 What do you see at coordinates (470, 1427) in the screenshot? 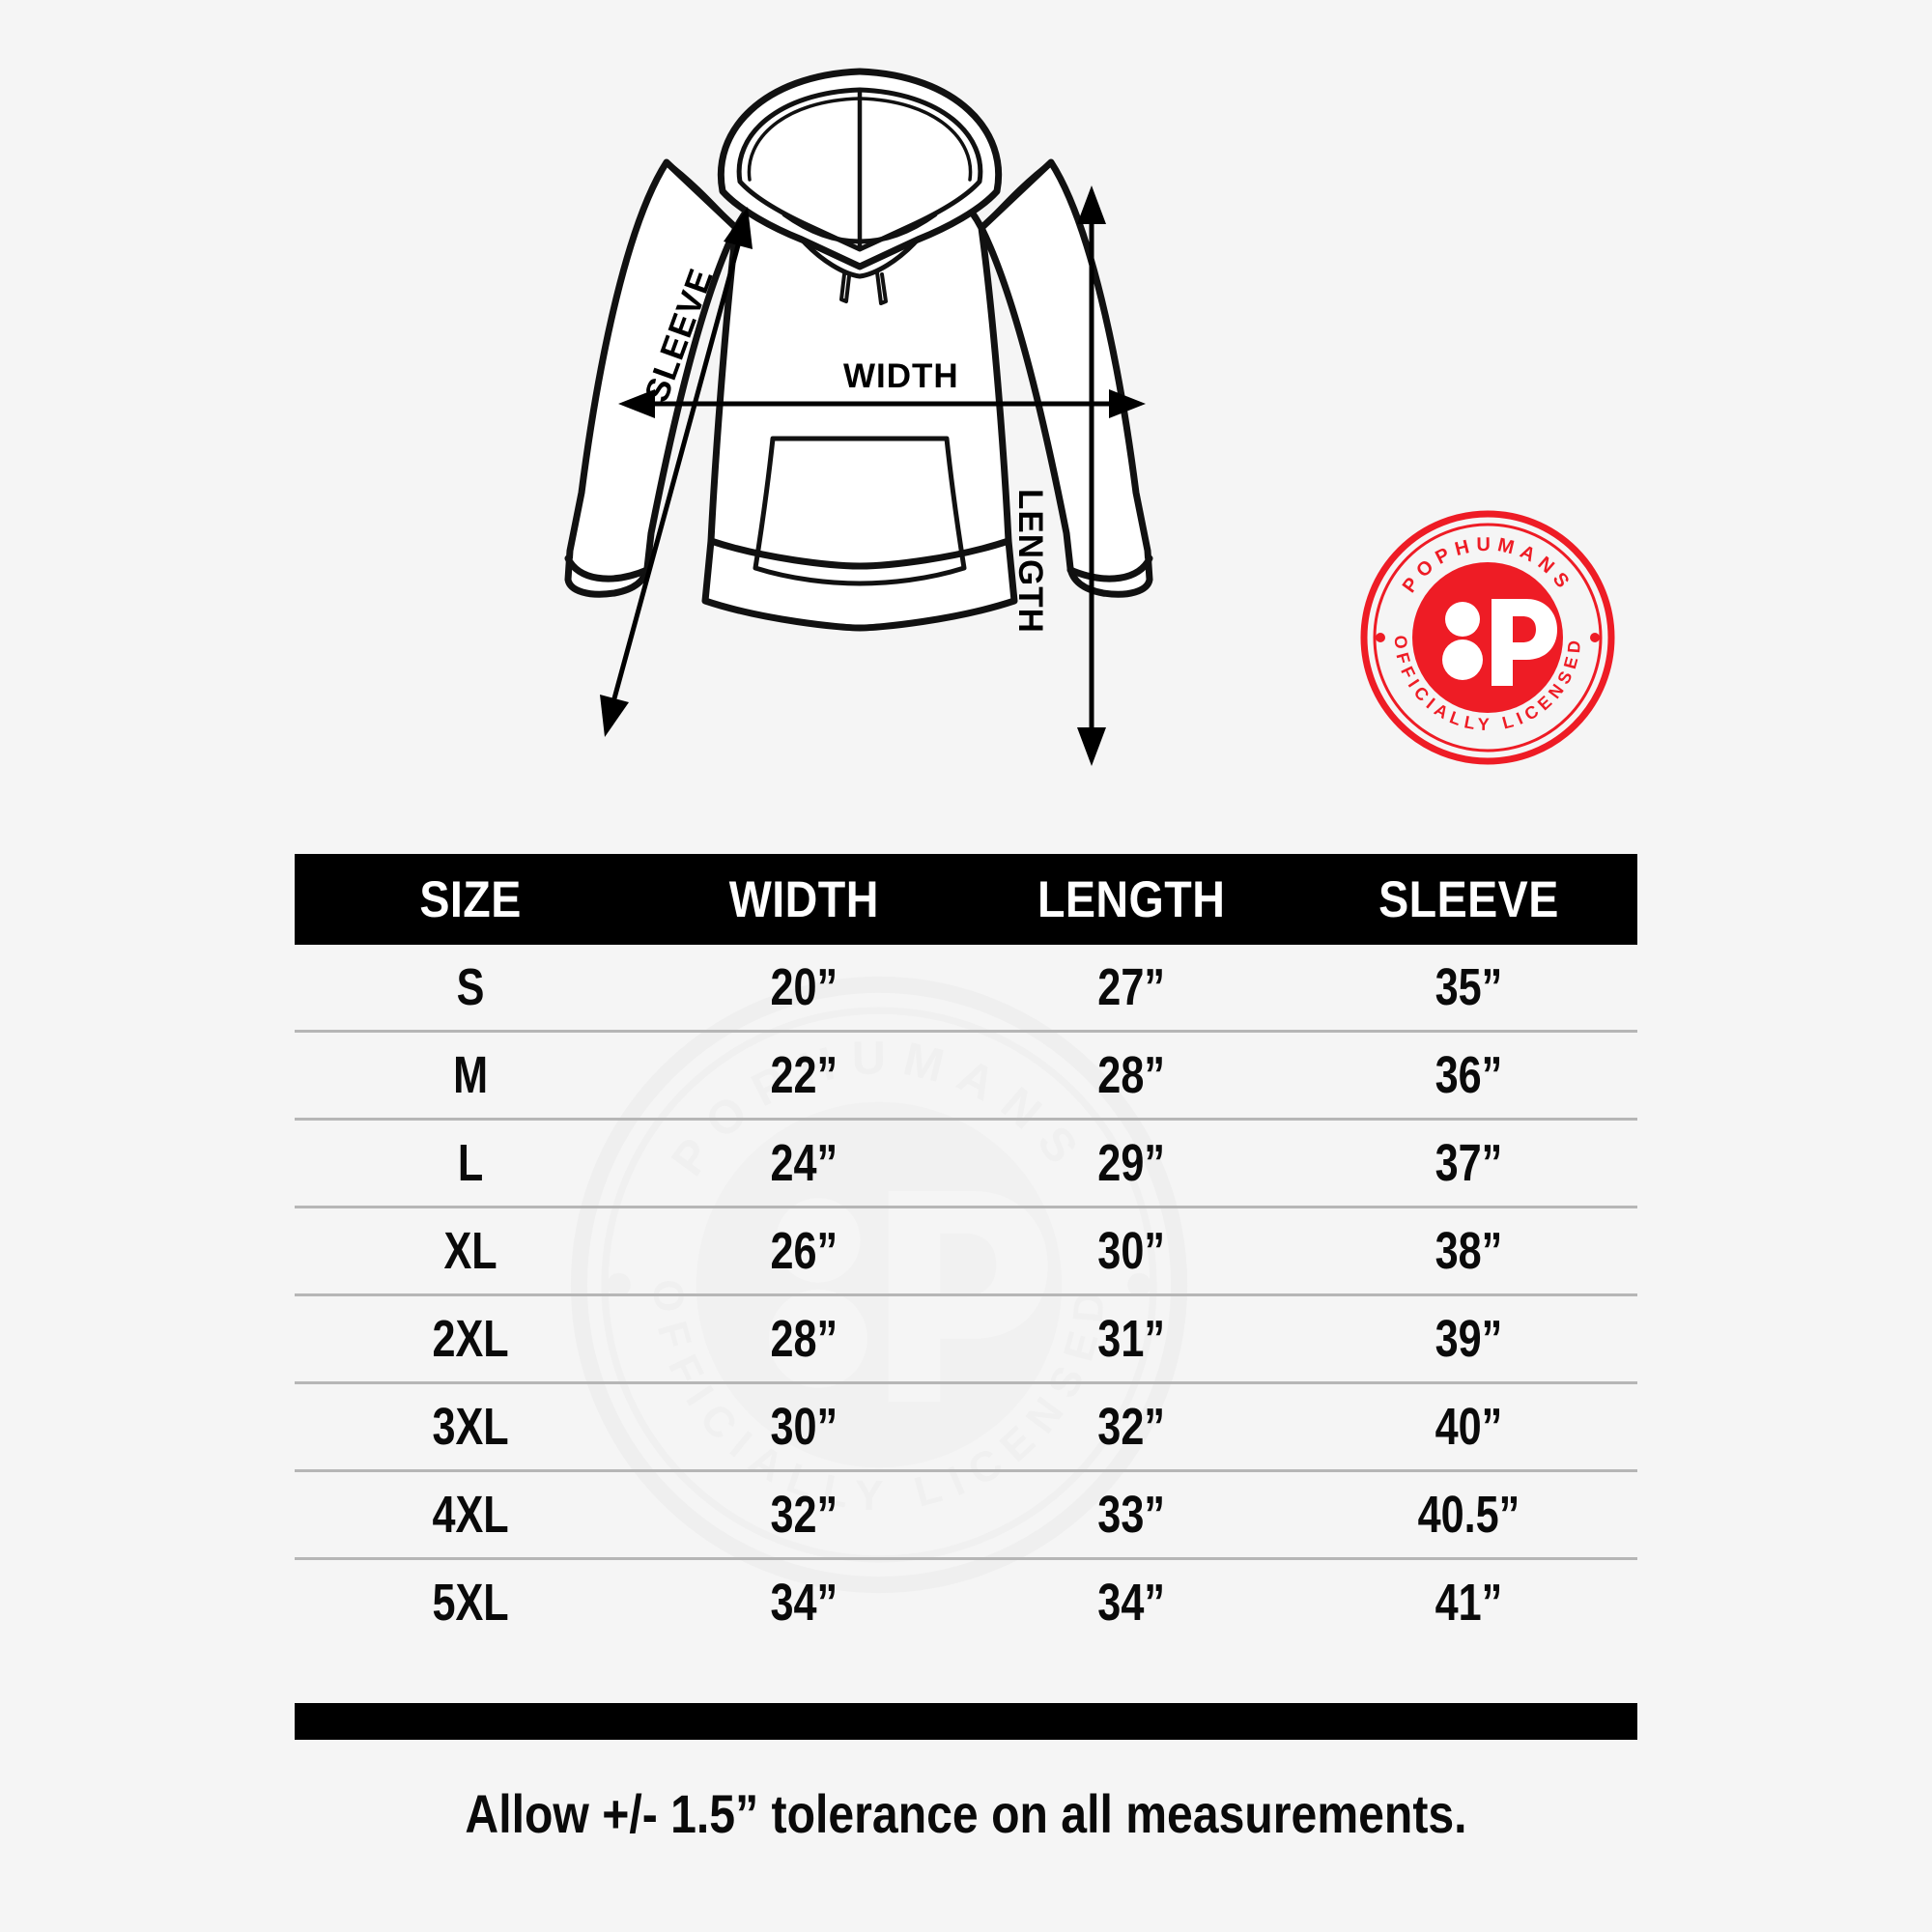
I see `cell-size: 3XL` at bounding box center [470, 1427].